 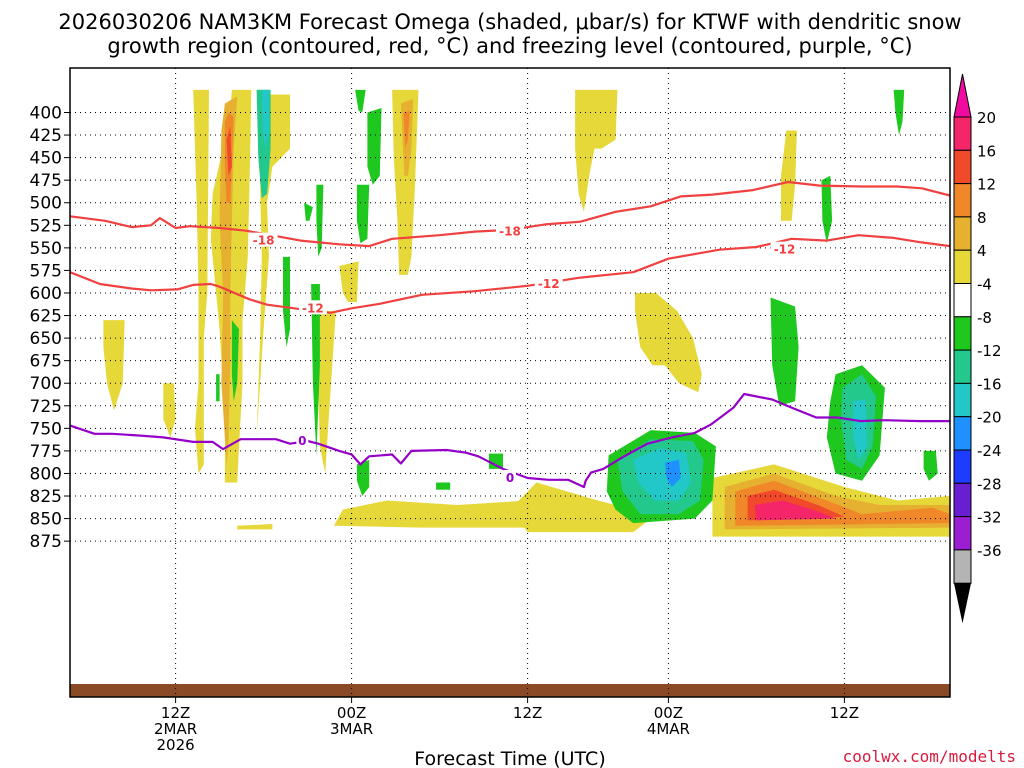 What do you see at coordinates (929, 756) in the screenshot?
I see `credit-text: coolwx.com/modelts` at bounding box center [929, 756].